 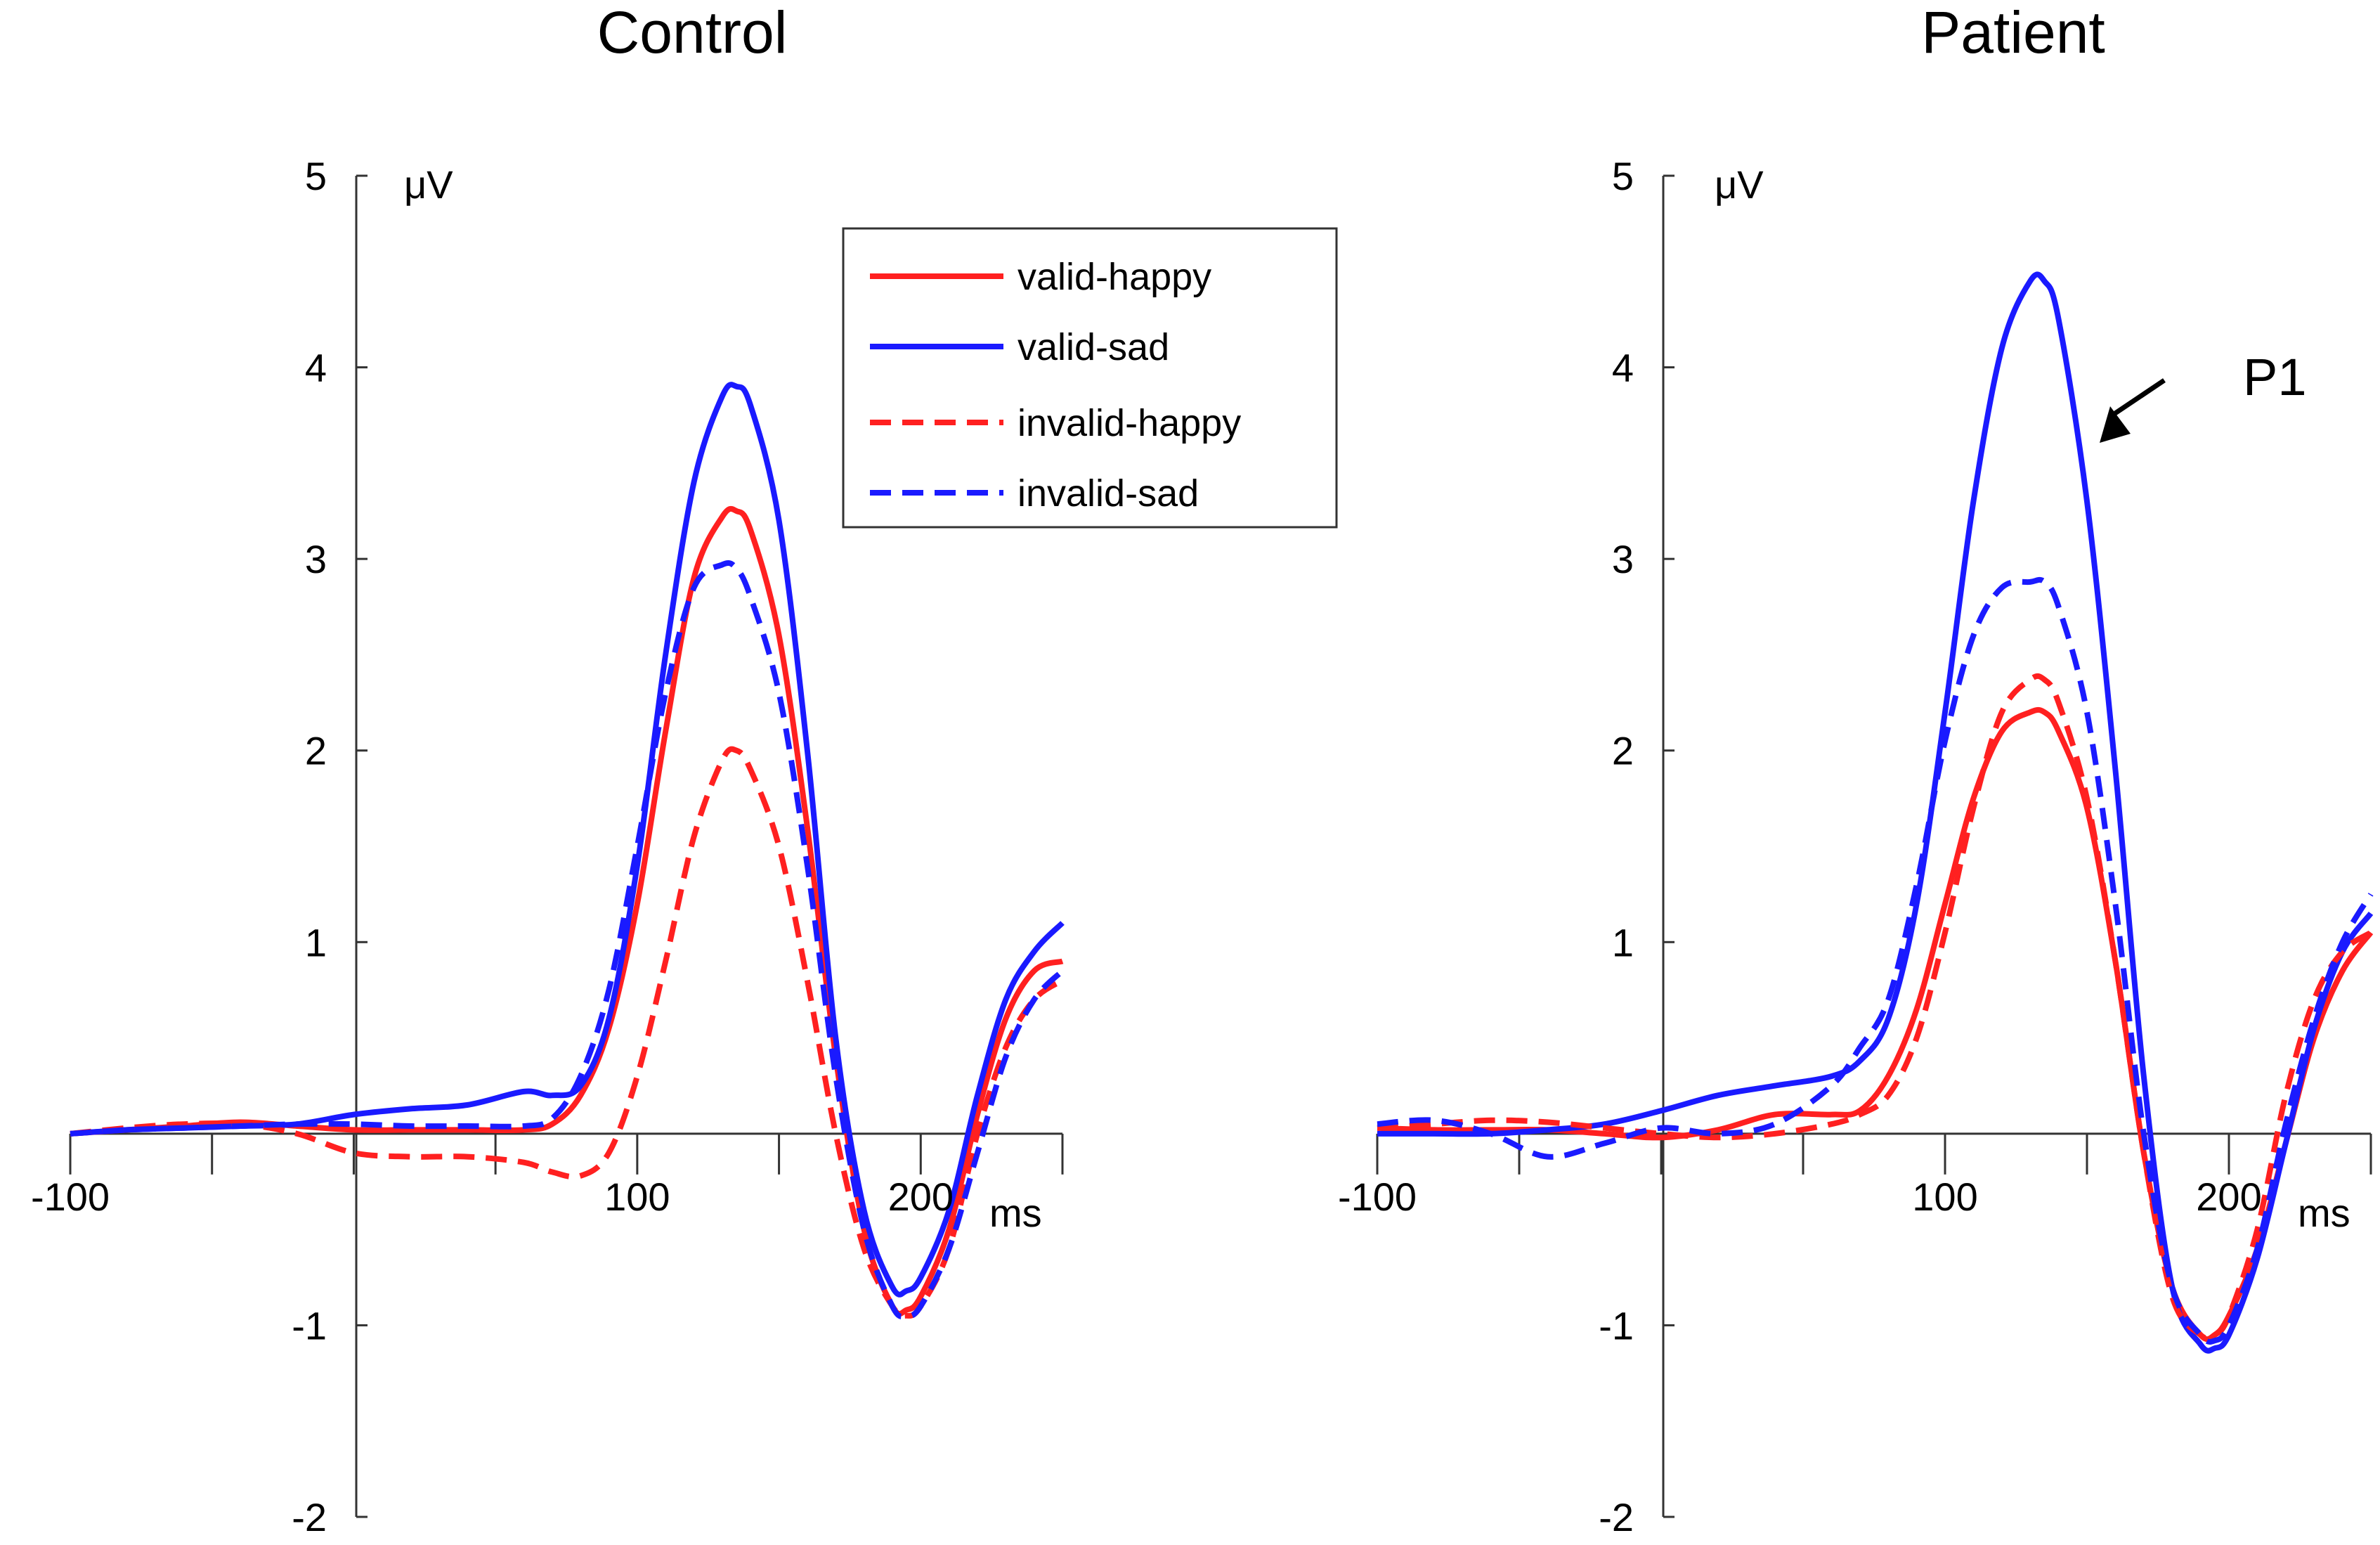 I want to click on patient-y-tick-label: -1, so click(x=1616, y=1325).